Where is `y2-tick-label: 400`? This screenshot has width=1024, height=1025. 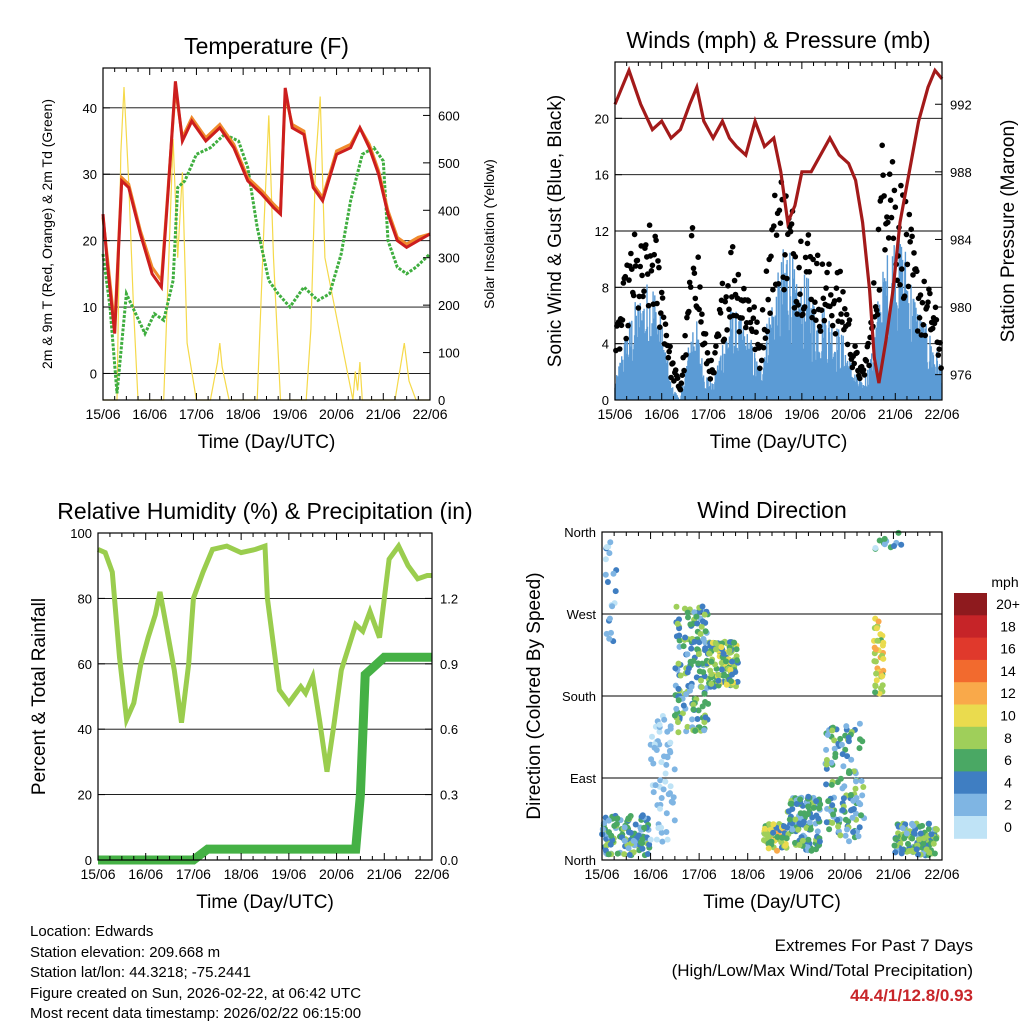
y2-tick-label: 400 is located at coordinates (449, 210).